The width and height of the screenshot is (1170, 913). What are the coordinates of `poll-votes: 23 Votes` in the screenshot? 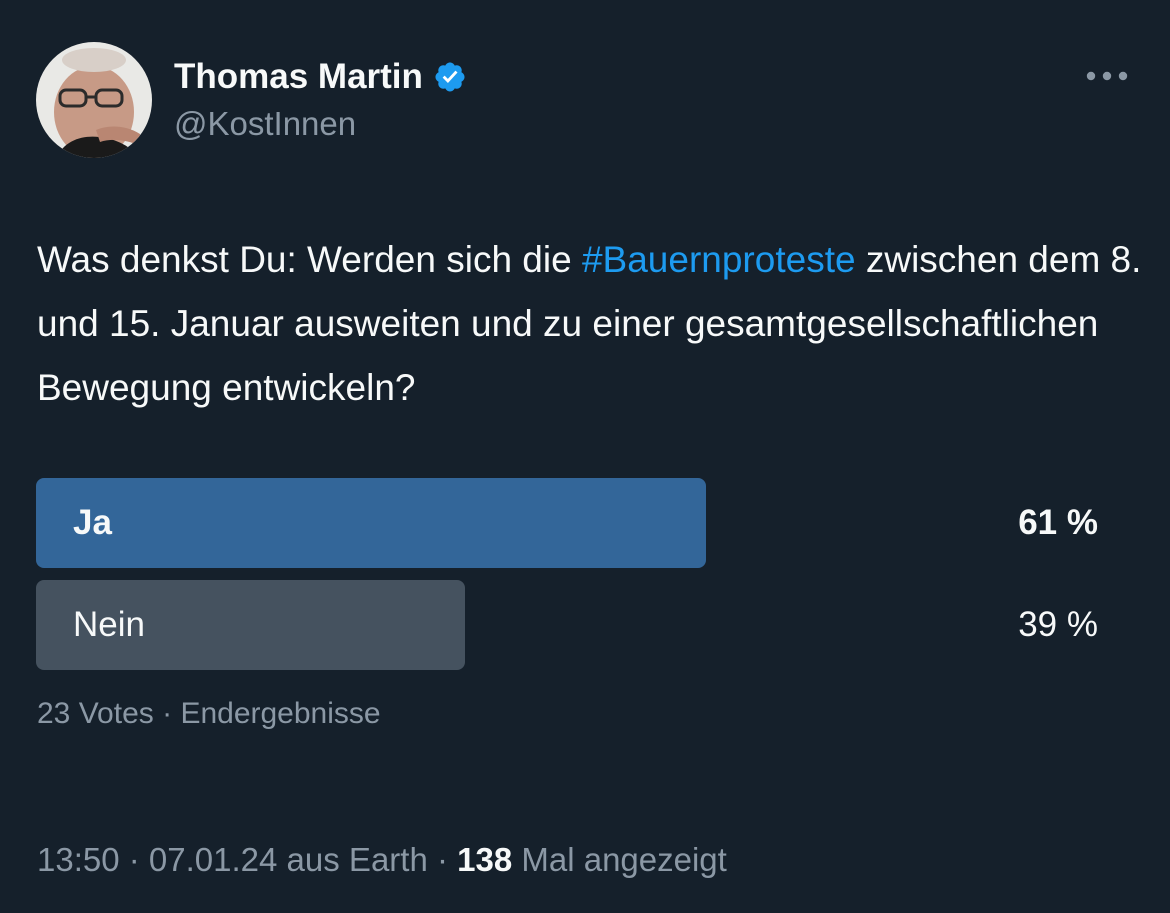 It's located at (95, 713).